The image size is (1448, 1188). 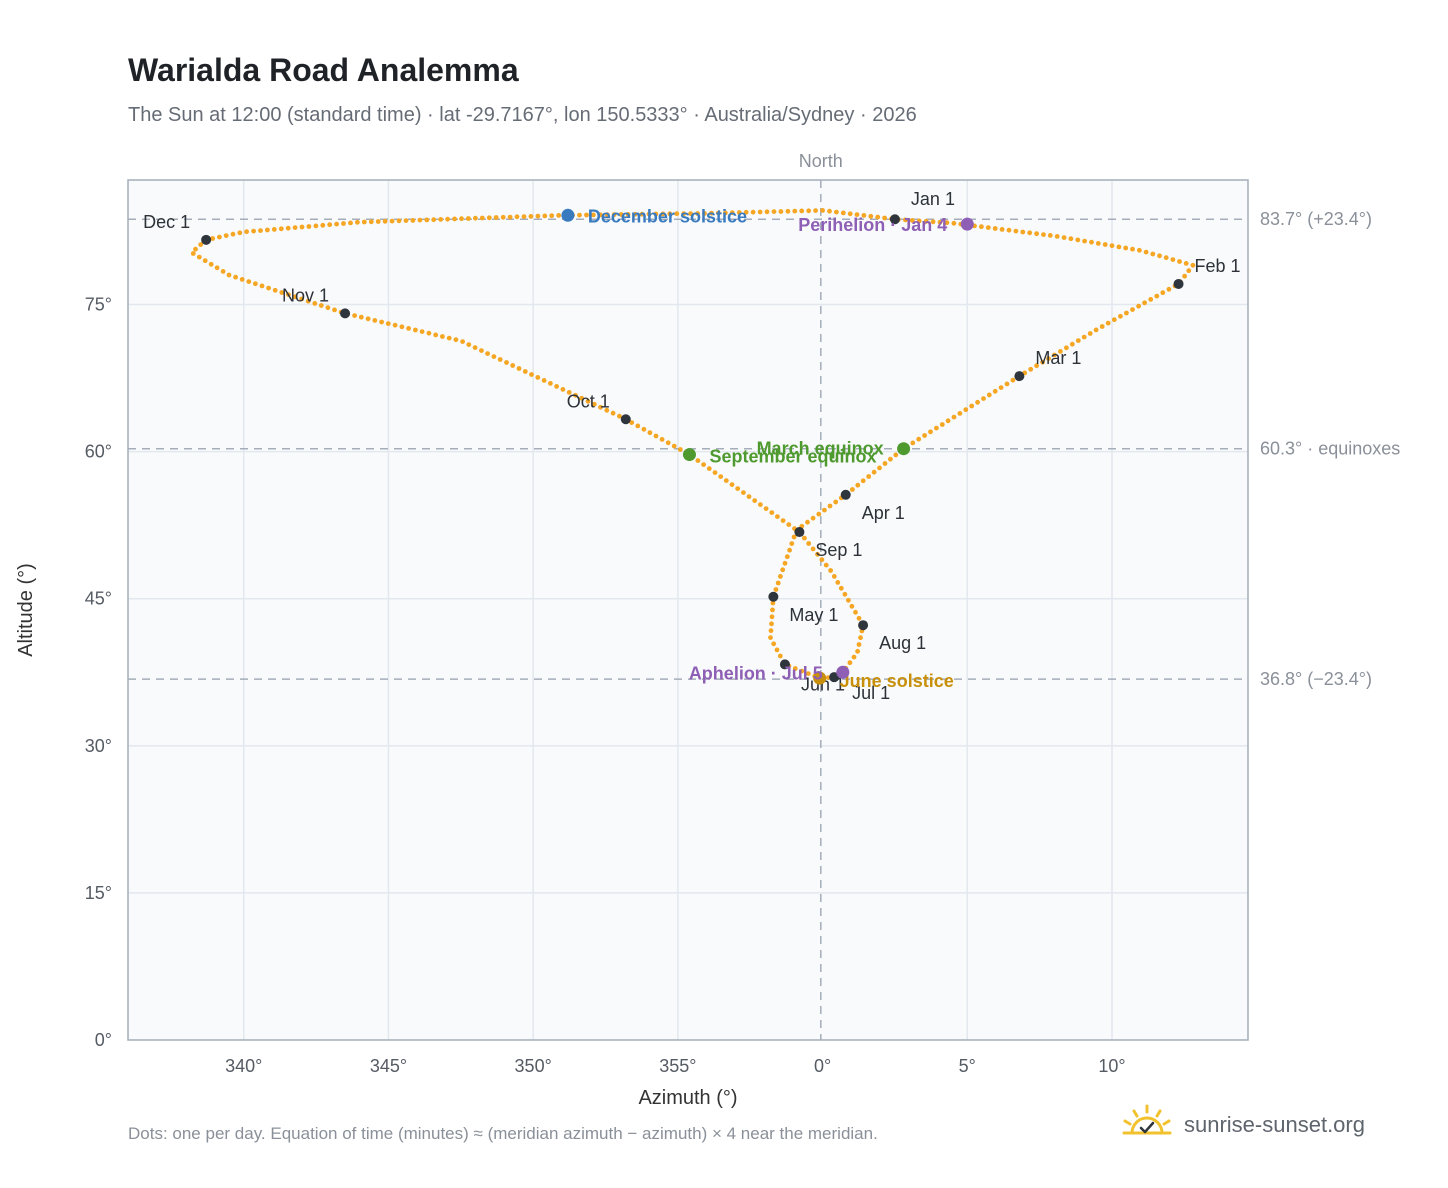 I want to click on y-tick-label: 15°, so click(x=98, y=893).